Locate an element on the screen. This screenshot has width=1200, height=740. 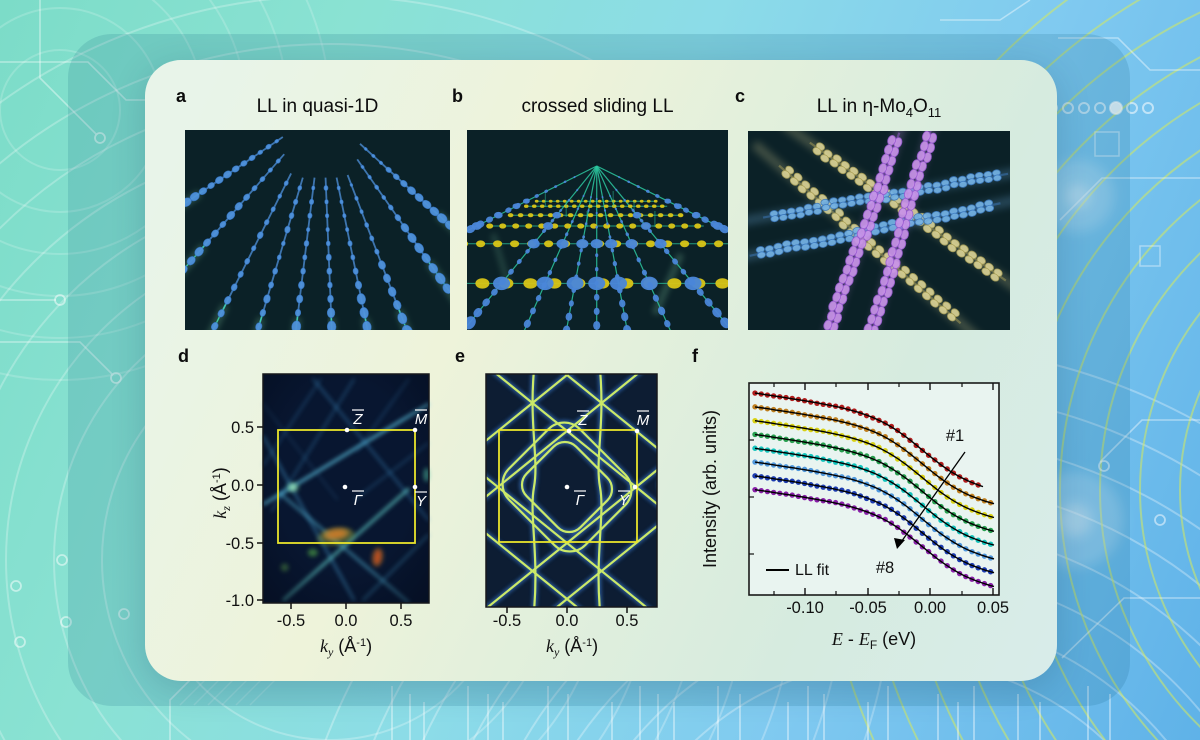
ll-fit-legend: LL fit is located at coordinates (812, 570).